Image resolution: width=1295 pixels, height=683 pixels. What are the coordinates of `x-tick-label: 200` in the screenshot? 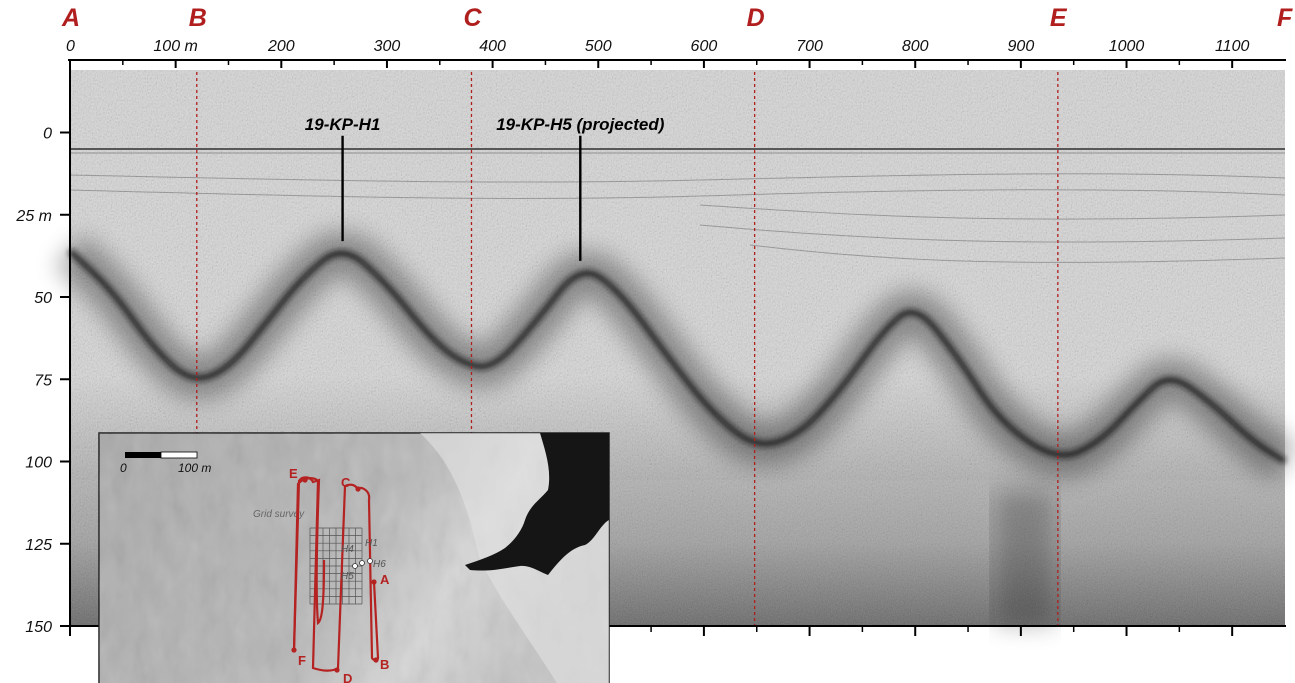 It's located at (281, 46).